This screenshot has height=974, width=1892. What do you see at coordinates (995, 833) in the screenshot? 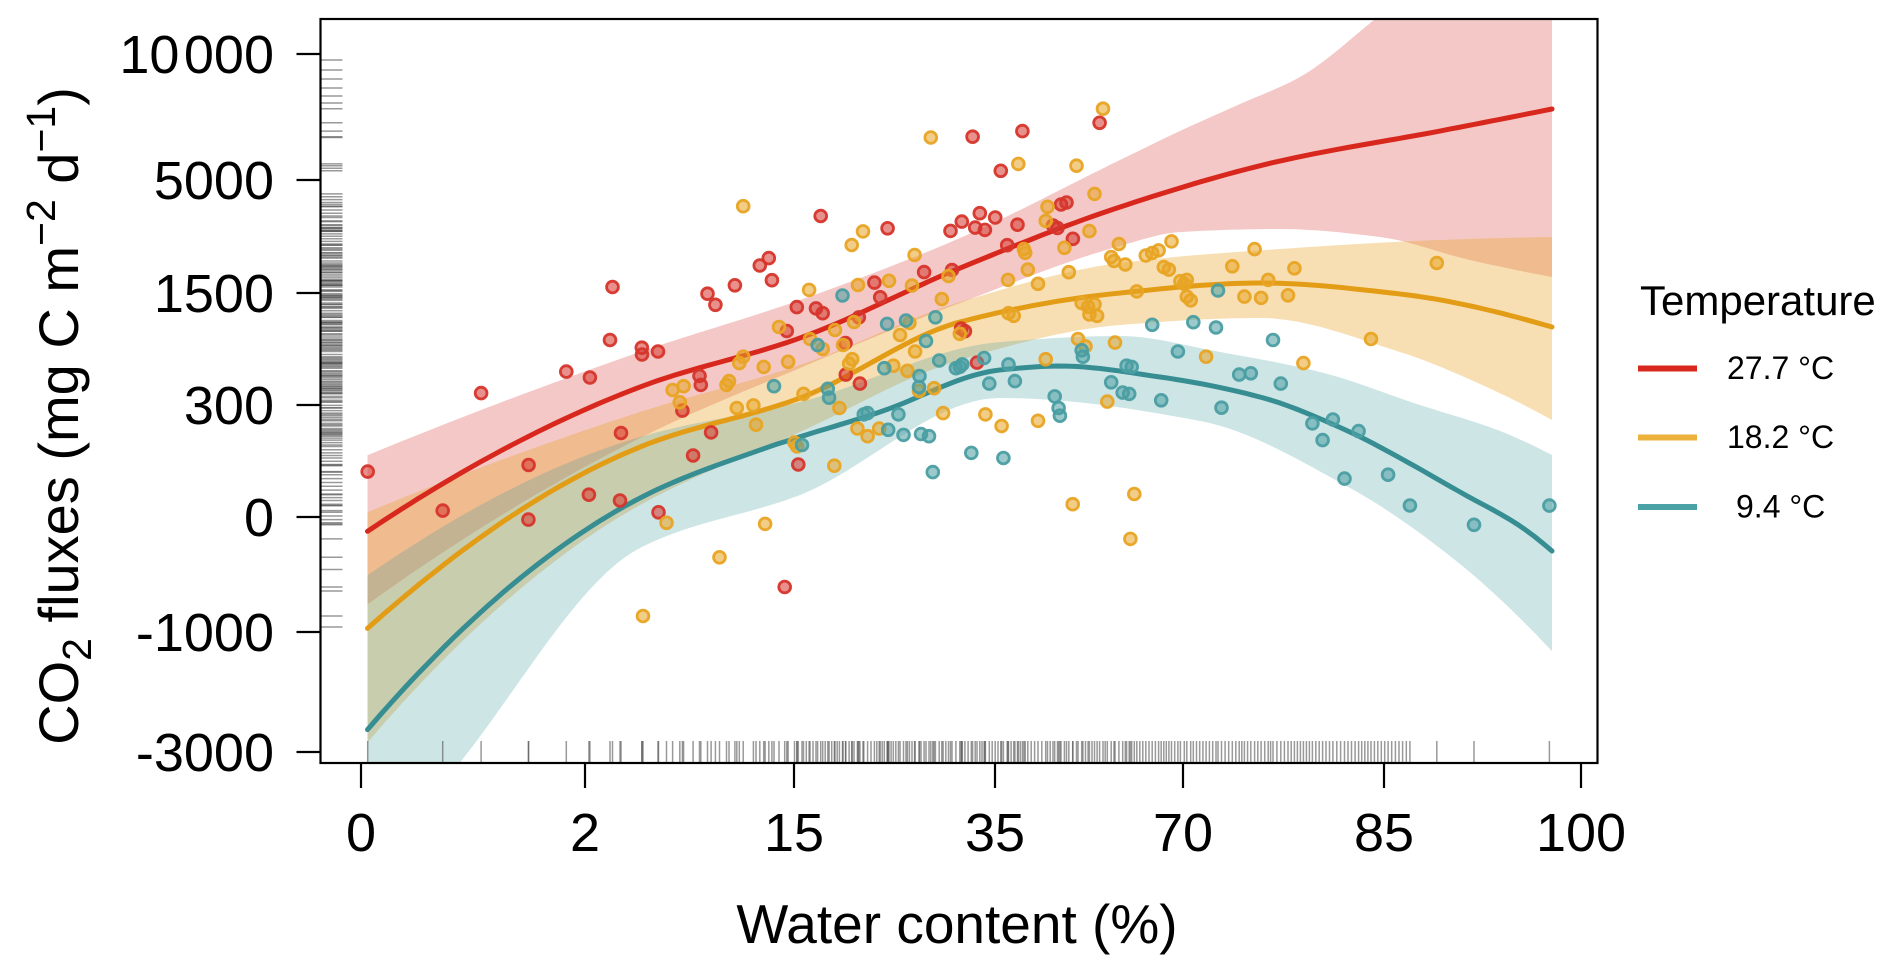
I see `svg-text: 35` at bounding box center [995, 833].